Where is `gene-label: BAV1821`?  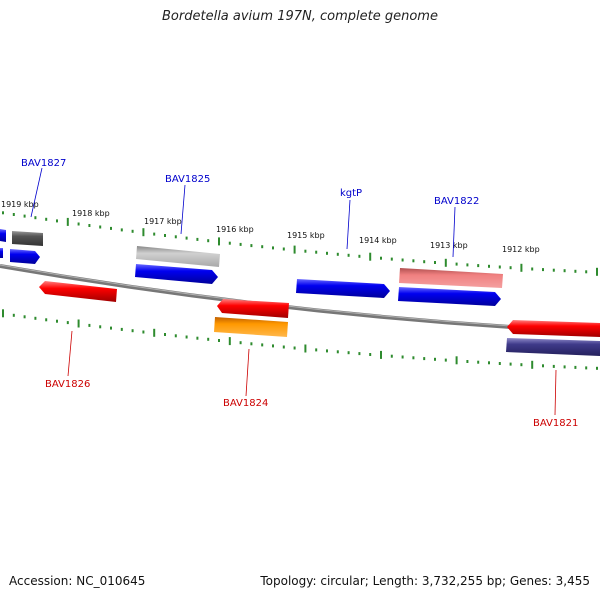
gene-label: BAV1821 is located at coordinates (555, 423).